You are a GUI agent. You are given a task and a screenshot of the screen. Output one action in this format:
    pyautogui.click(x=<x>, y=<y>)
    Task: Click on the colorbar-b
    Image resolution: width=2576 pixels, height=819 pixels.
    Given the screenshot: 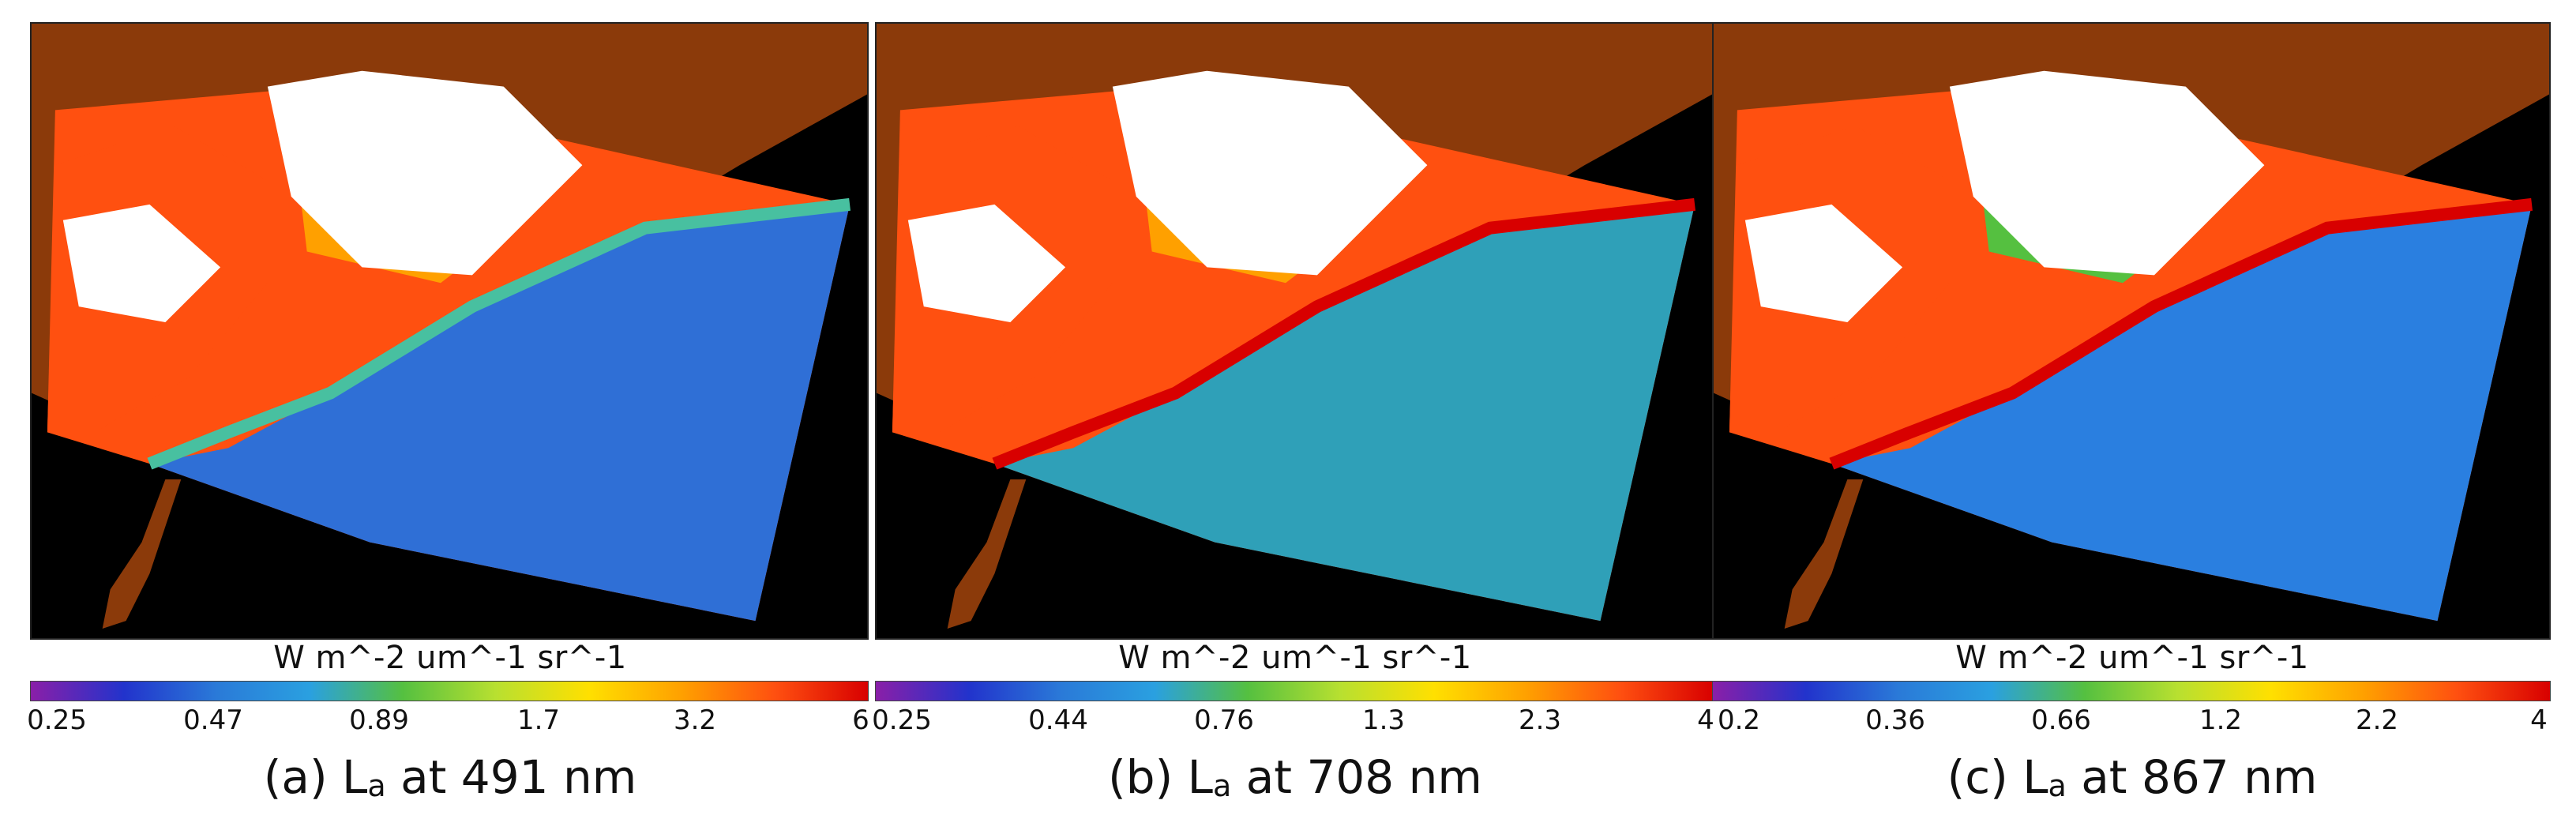 What is the action you would take?
    pyautogui.click(x=1294, y=691)
    